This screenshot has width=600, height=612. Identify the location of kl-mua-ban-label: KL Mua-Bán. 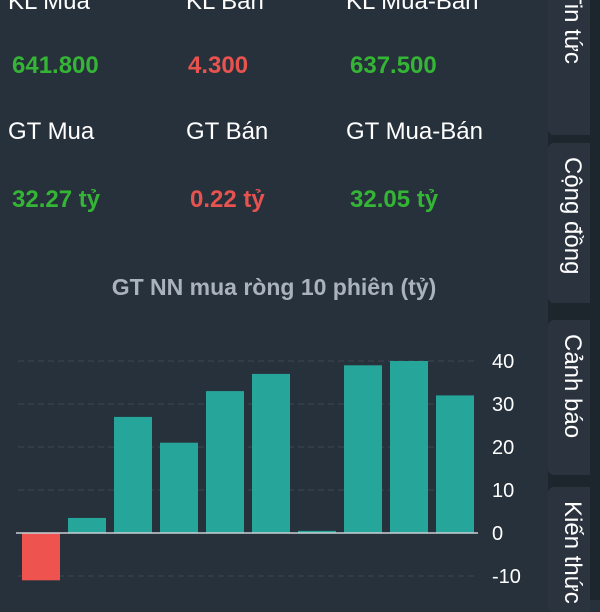
(412, 7).